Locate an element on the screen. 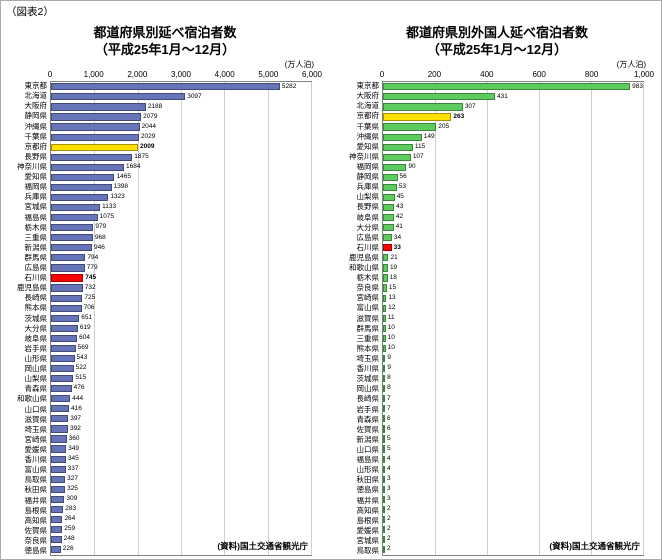 The height and width of the screenshot is (560, 662). value-label: 7 is located at coordinates (389, 408).